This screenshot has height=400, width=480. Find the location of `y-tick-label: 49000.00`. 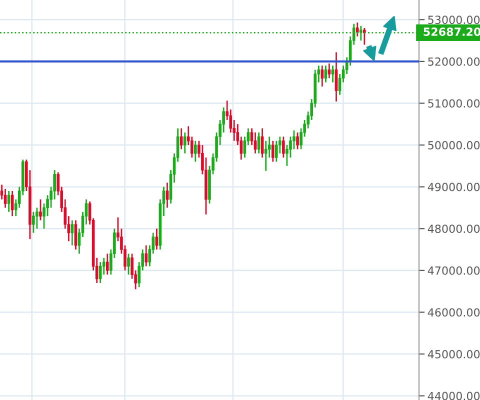

y-tick-label: 49000.00 is located at coordinates (454, 187).